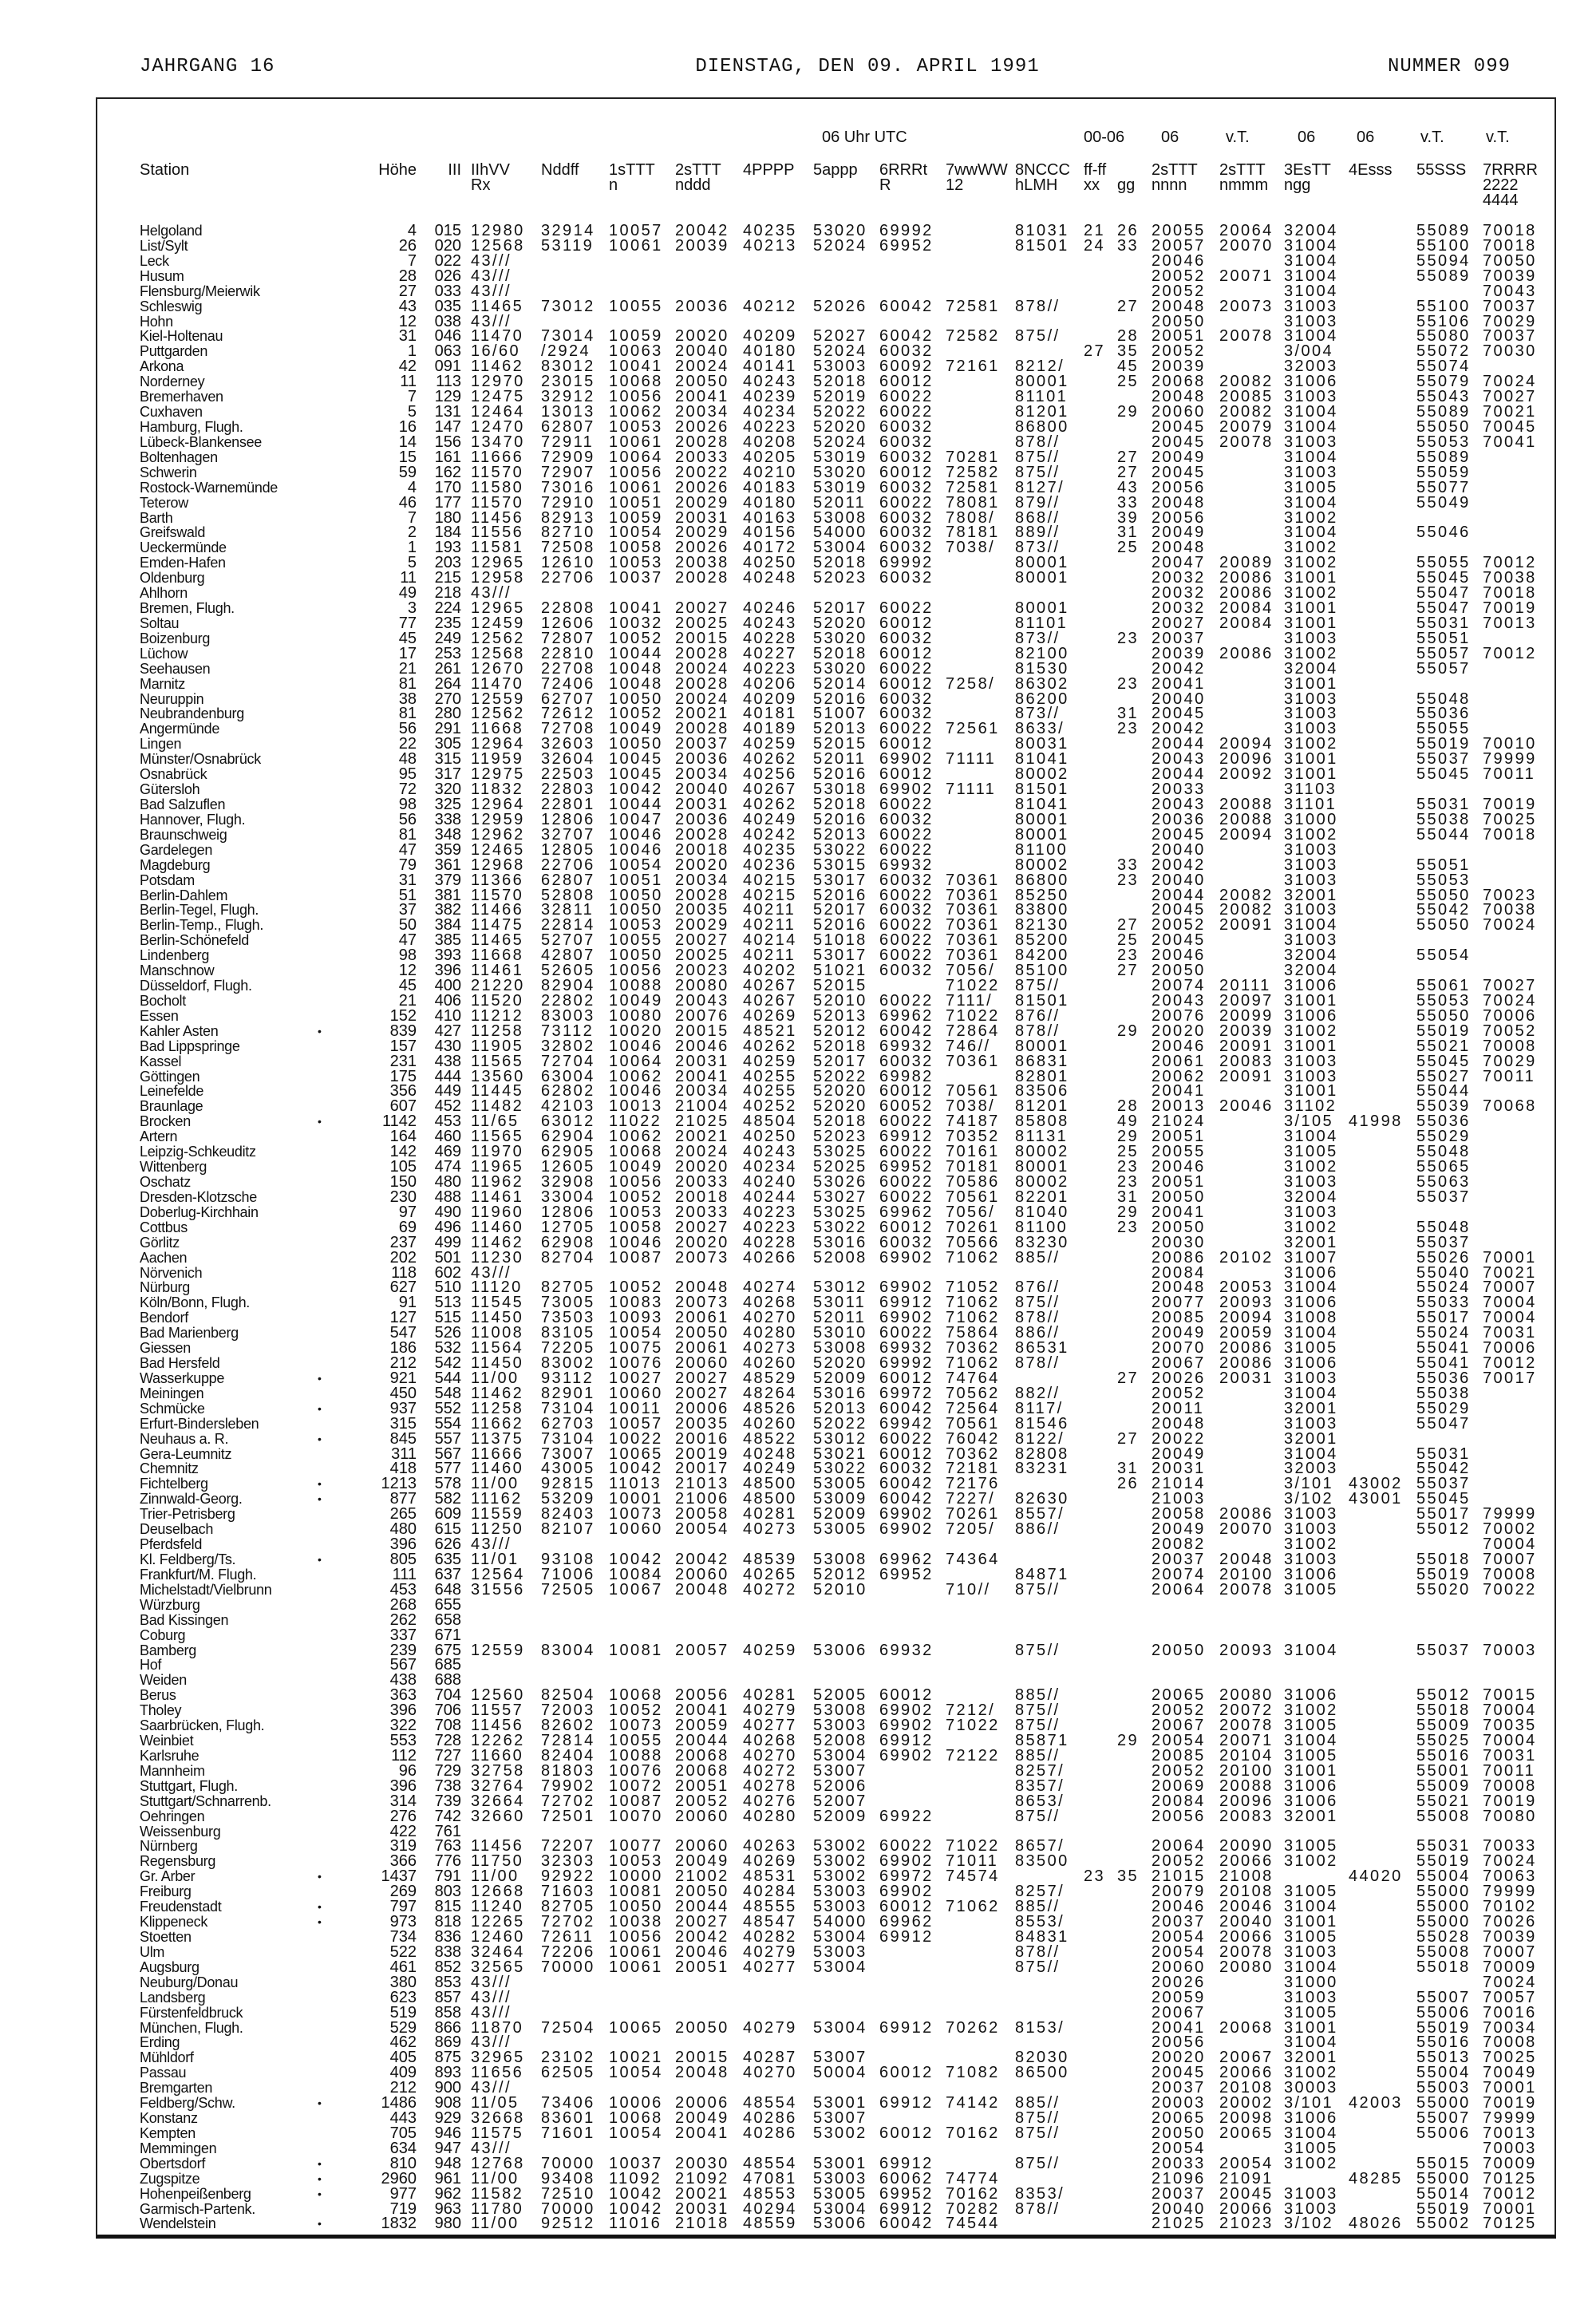 The height and width of the screenshot is (2308, 1596). What do you see at coordinates (447, 1408) in the screenshot?
I see `data-cell: 552` at bounding box center [447, 1408].